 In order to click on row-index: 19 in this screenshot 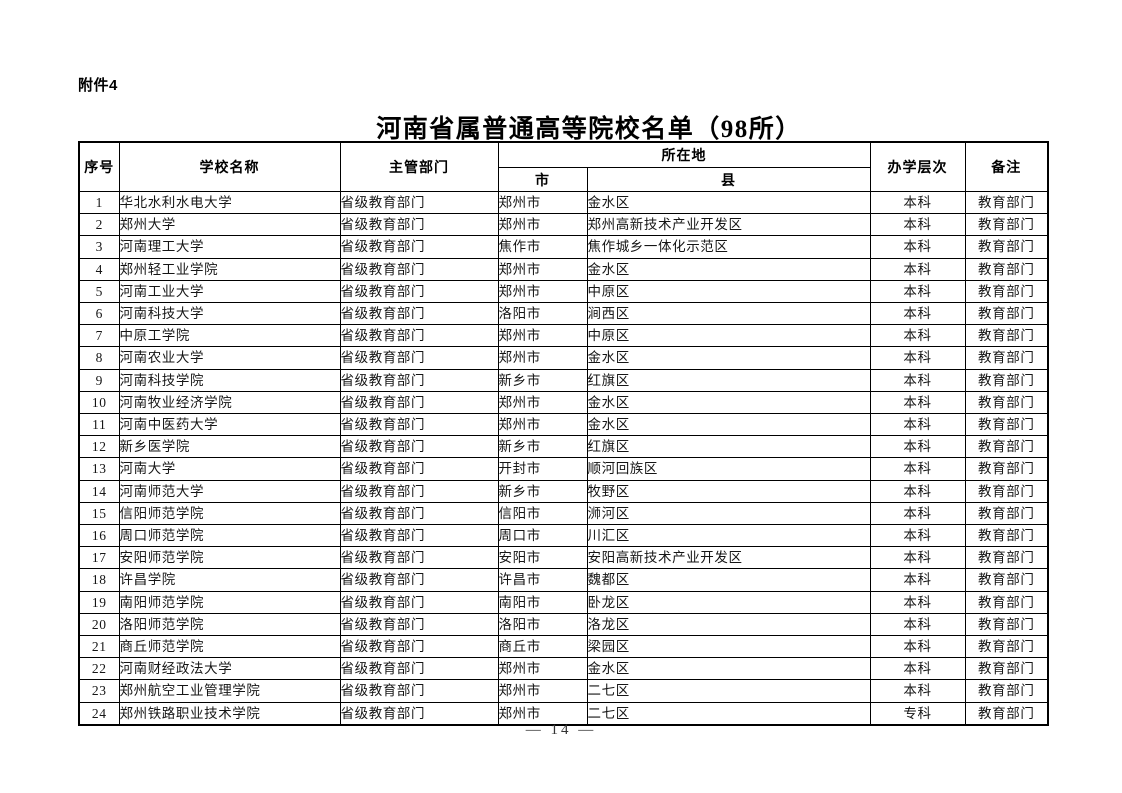, I will do `click(99, 602)`.